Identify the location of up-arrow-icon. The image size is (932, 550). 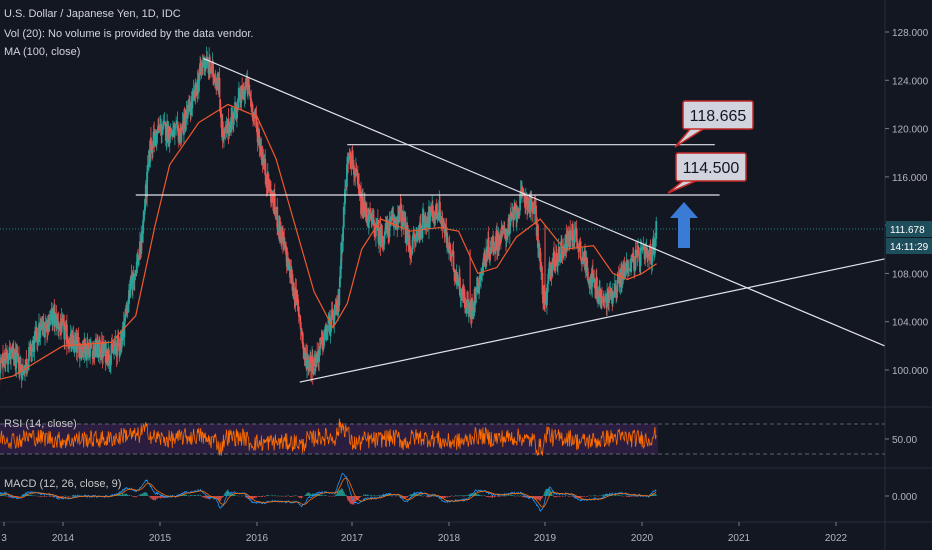
(684, 225).